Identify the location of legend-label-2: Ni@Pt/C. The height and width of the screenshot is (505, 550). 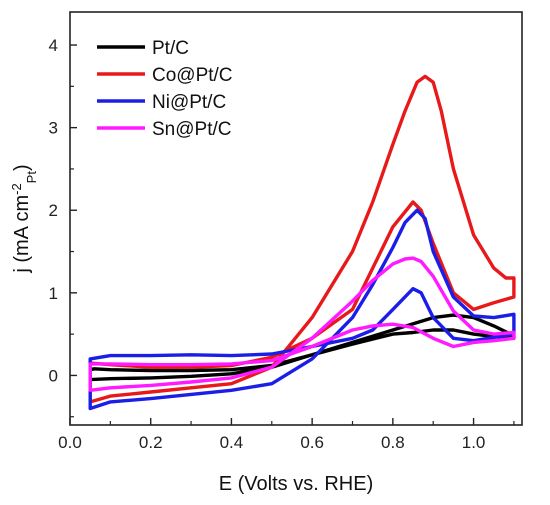
(189, 102).